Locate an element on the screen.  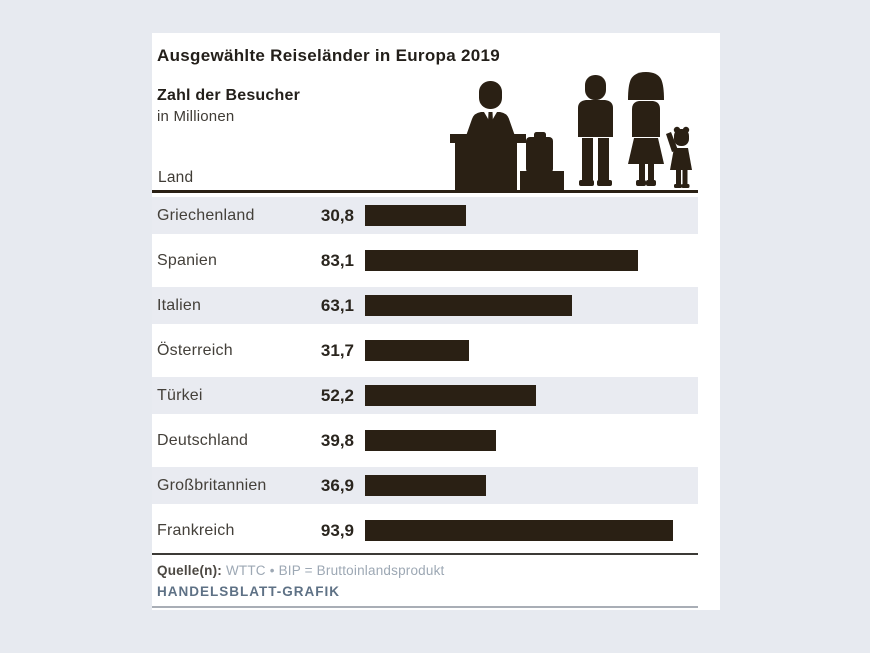
value-label: 39,8 is located at coordinates (337, 440).